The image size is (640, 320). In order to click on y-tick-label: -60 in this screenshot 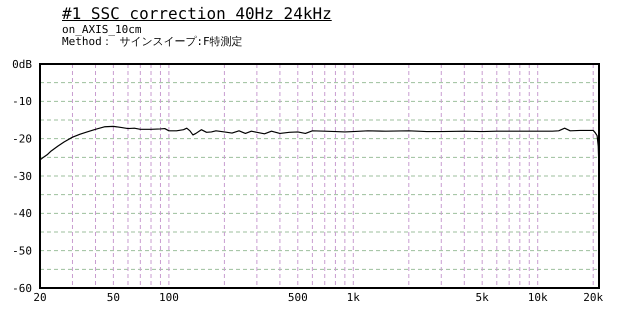, I will do `click(22, 288)`.